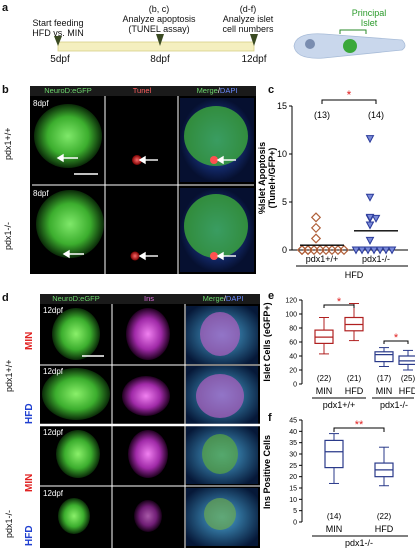 This screenshot has height=550, width=415. I want to click on f-sig-bracket, so click(359, 429).